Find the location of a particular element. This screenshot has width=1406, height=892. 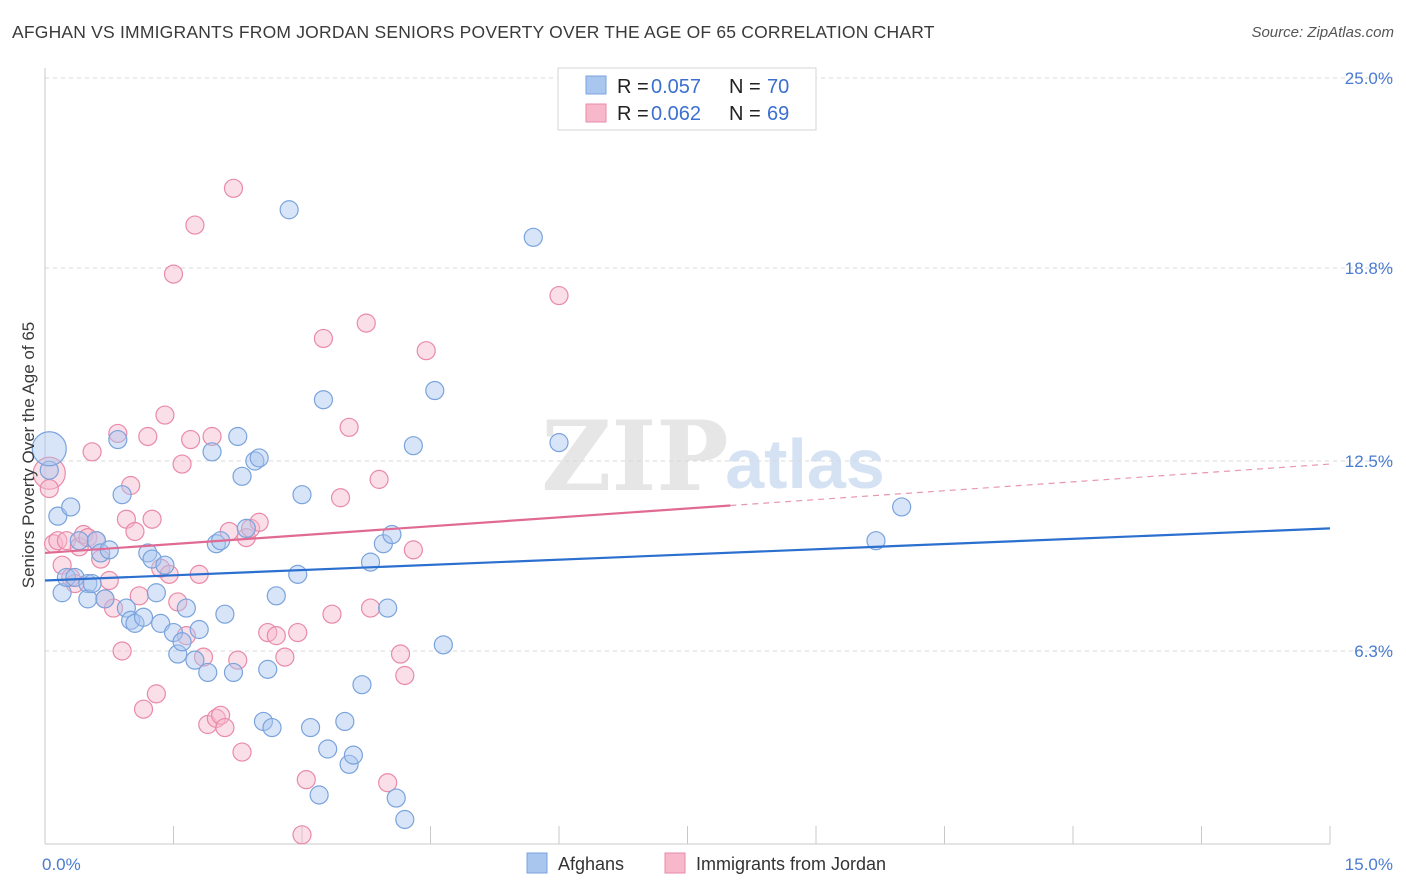

legend-n-label-2: N = is located at coordinates (745, 114).